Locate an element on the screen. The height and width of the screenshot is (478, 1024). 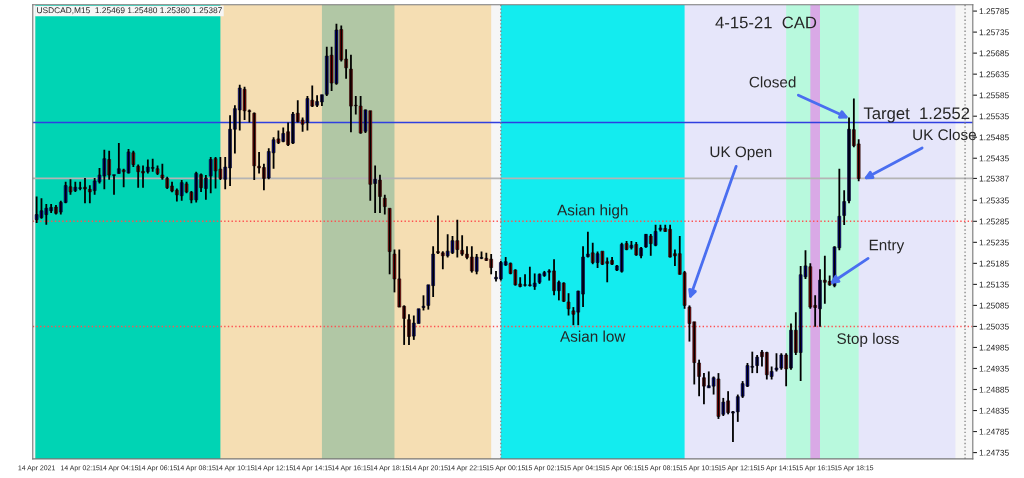
annotation: Closed is located at coordinates (772, 82).